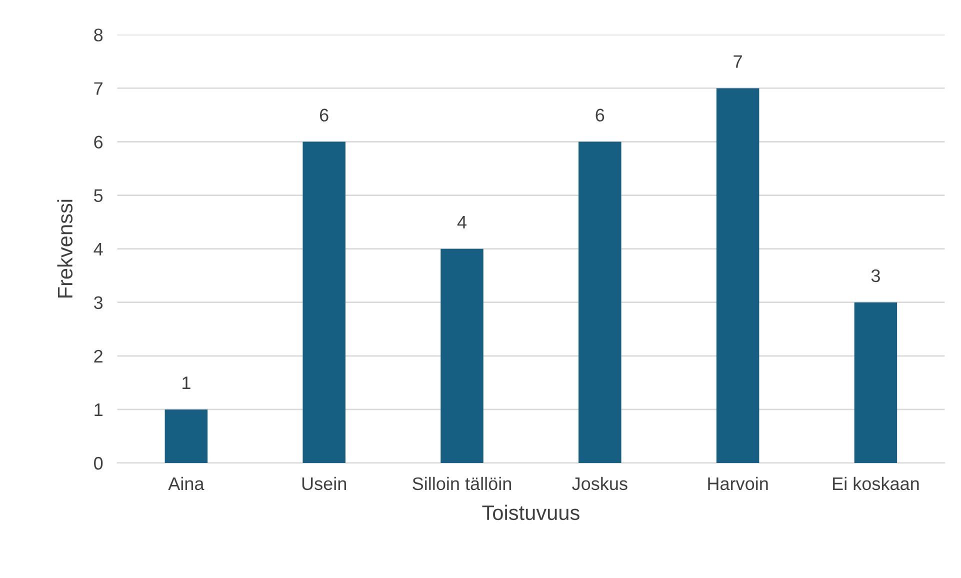 This screenshot has height=578, width=961. Describe the element at coordinates (98, 410) in the screenshot. I see `y-tick-label: 1` at that location.